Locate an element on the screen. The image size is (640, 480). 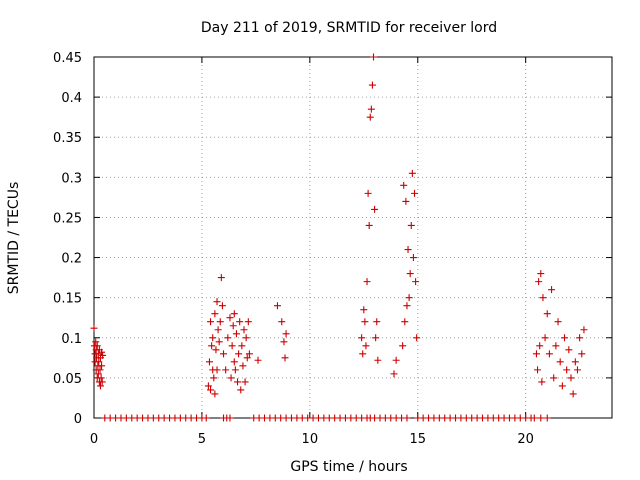
y-tick-label: 0.25 is located at coordinates (67, 218).